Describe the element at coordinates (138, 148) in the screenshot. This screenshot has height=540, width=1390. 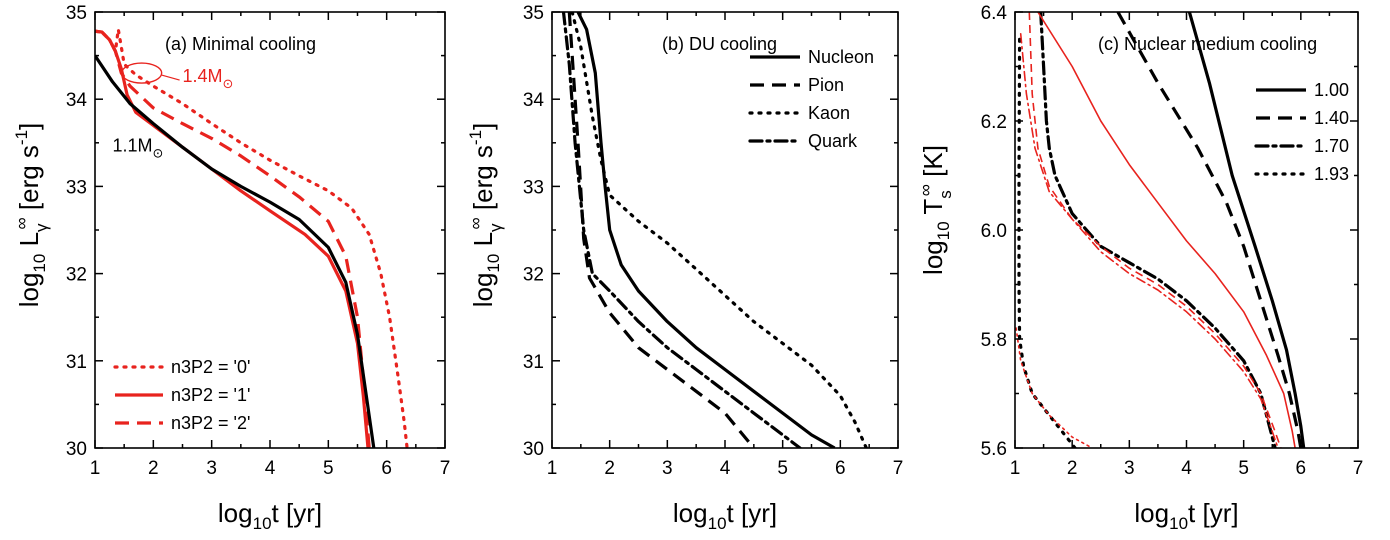
I see `mass-annotation: 1.1M⊙` at that location.